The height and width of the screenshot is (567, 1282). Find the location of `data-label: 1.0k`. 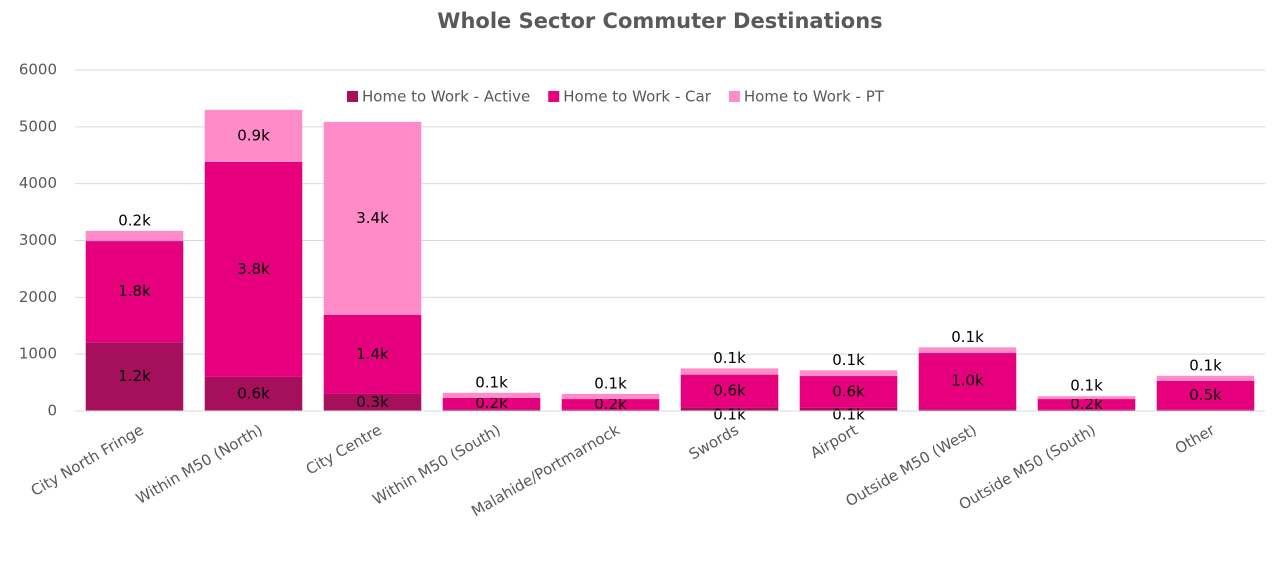

data-label: 1.0k is located at coordinates (967, 381).